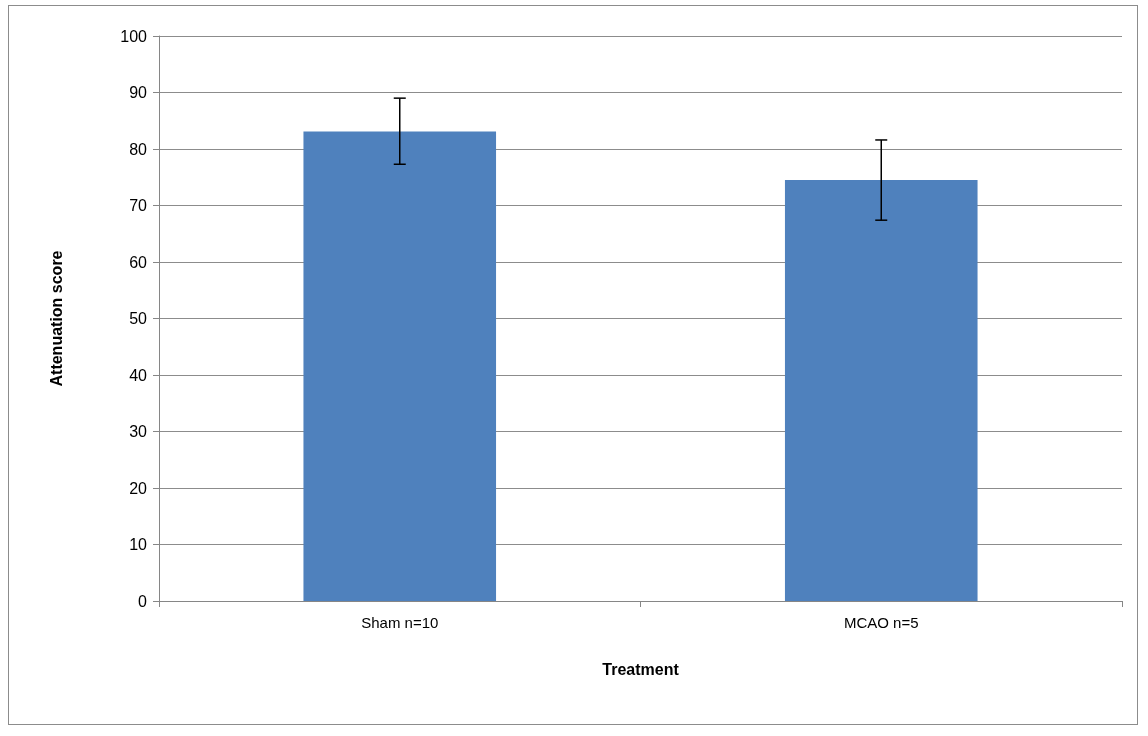 This screenshot has width=1148, height=736. What do you see at coordinates (143, 601) in the screenshot?
I see `y-tick-label: 0` at bounding box center [143, 601].